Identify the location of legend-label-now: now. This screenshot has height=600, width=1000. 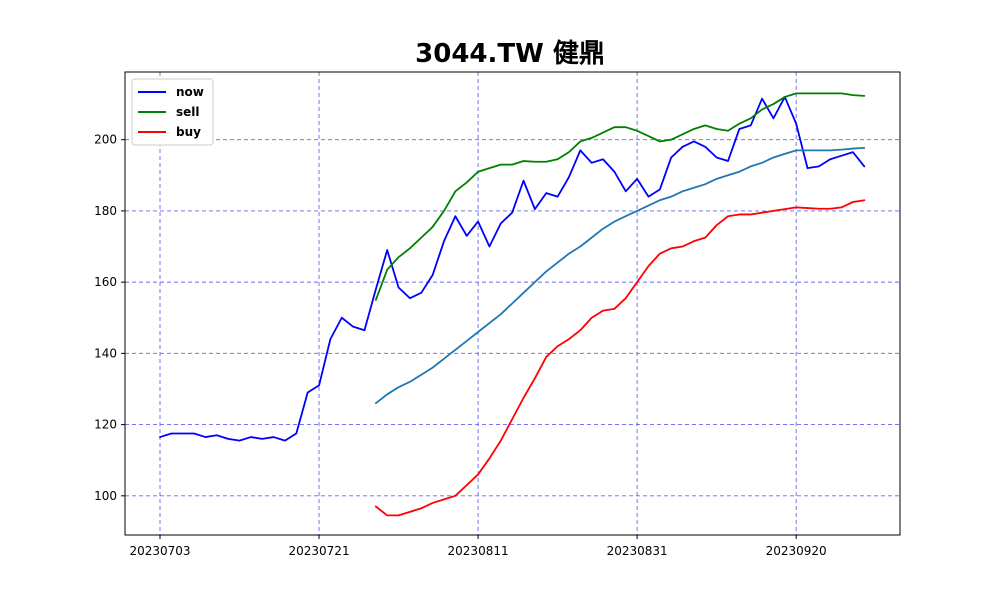
(190, 92).